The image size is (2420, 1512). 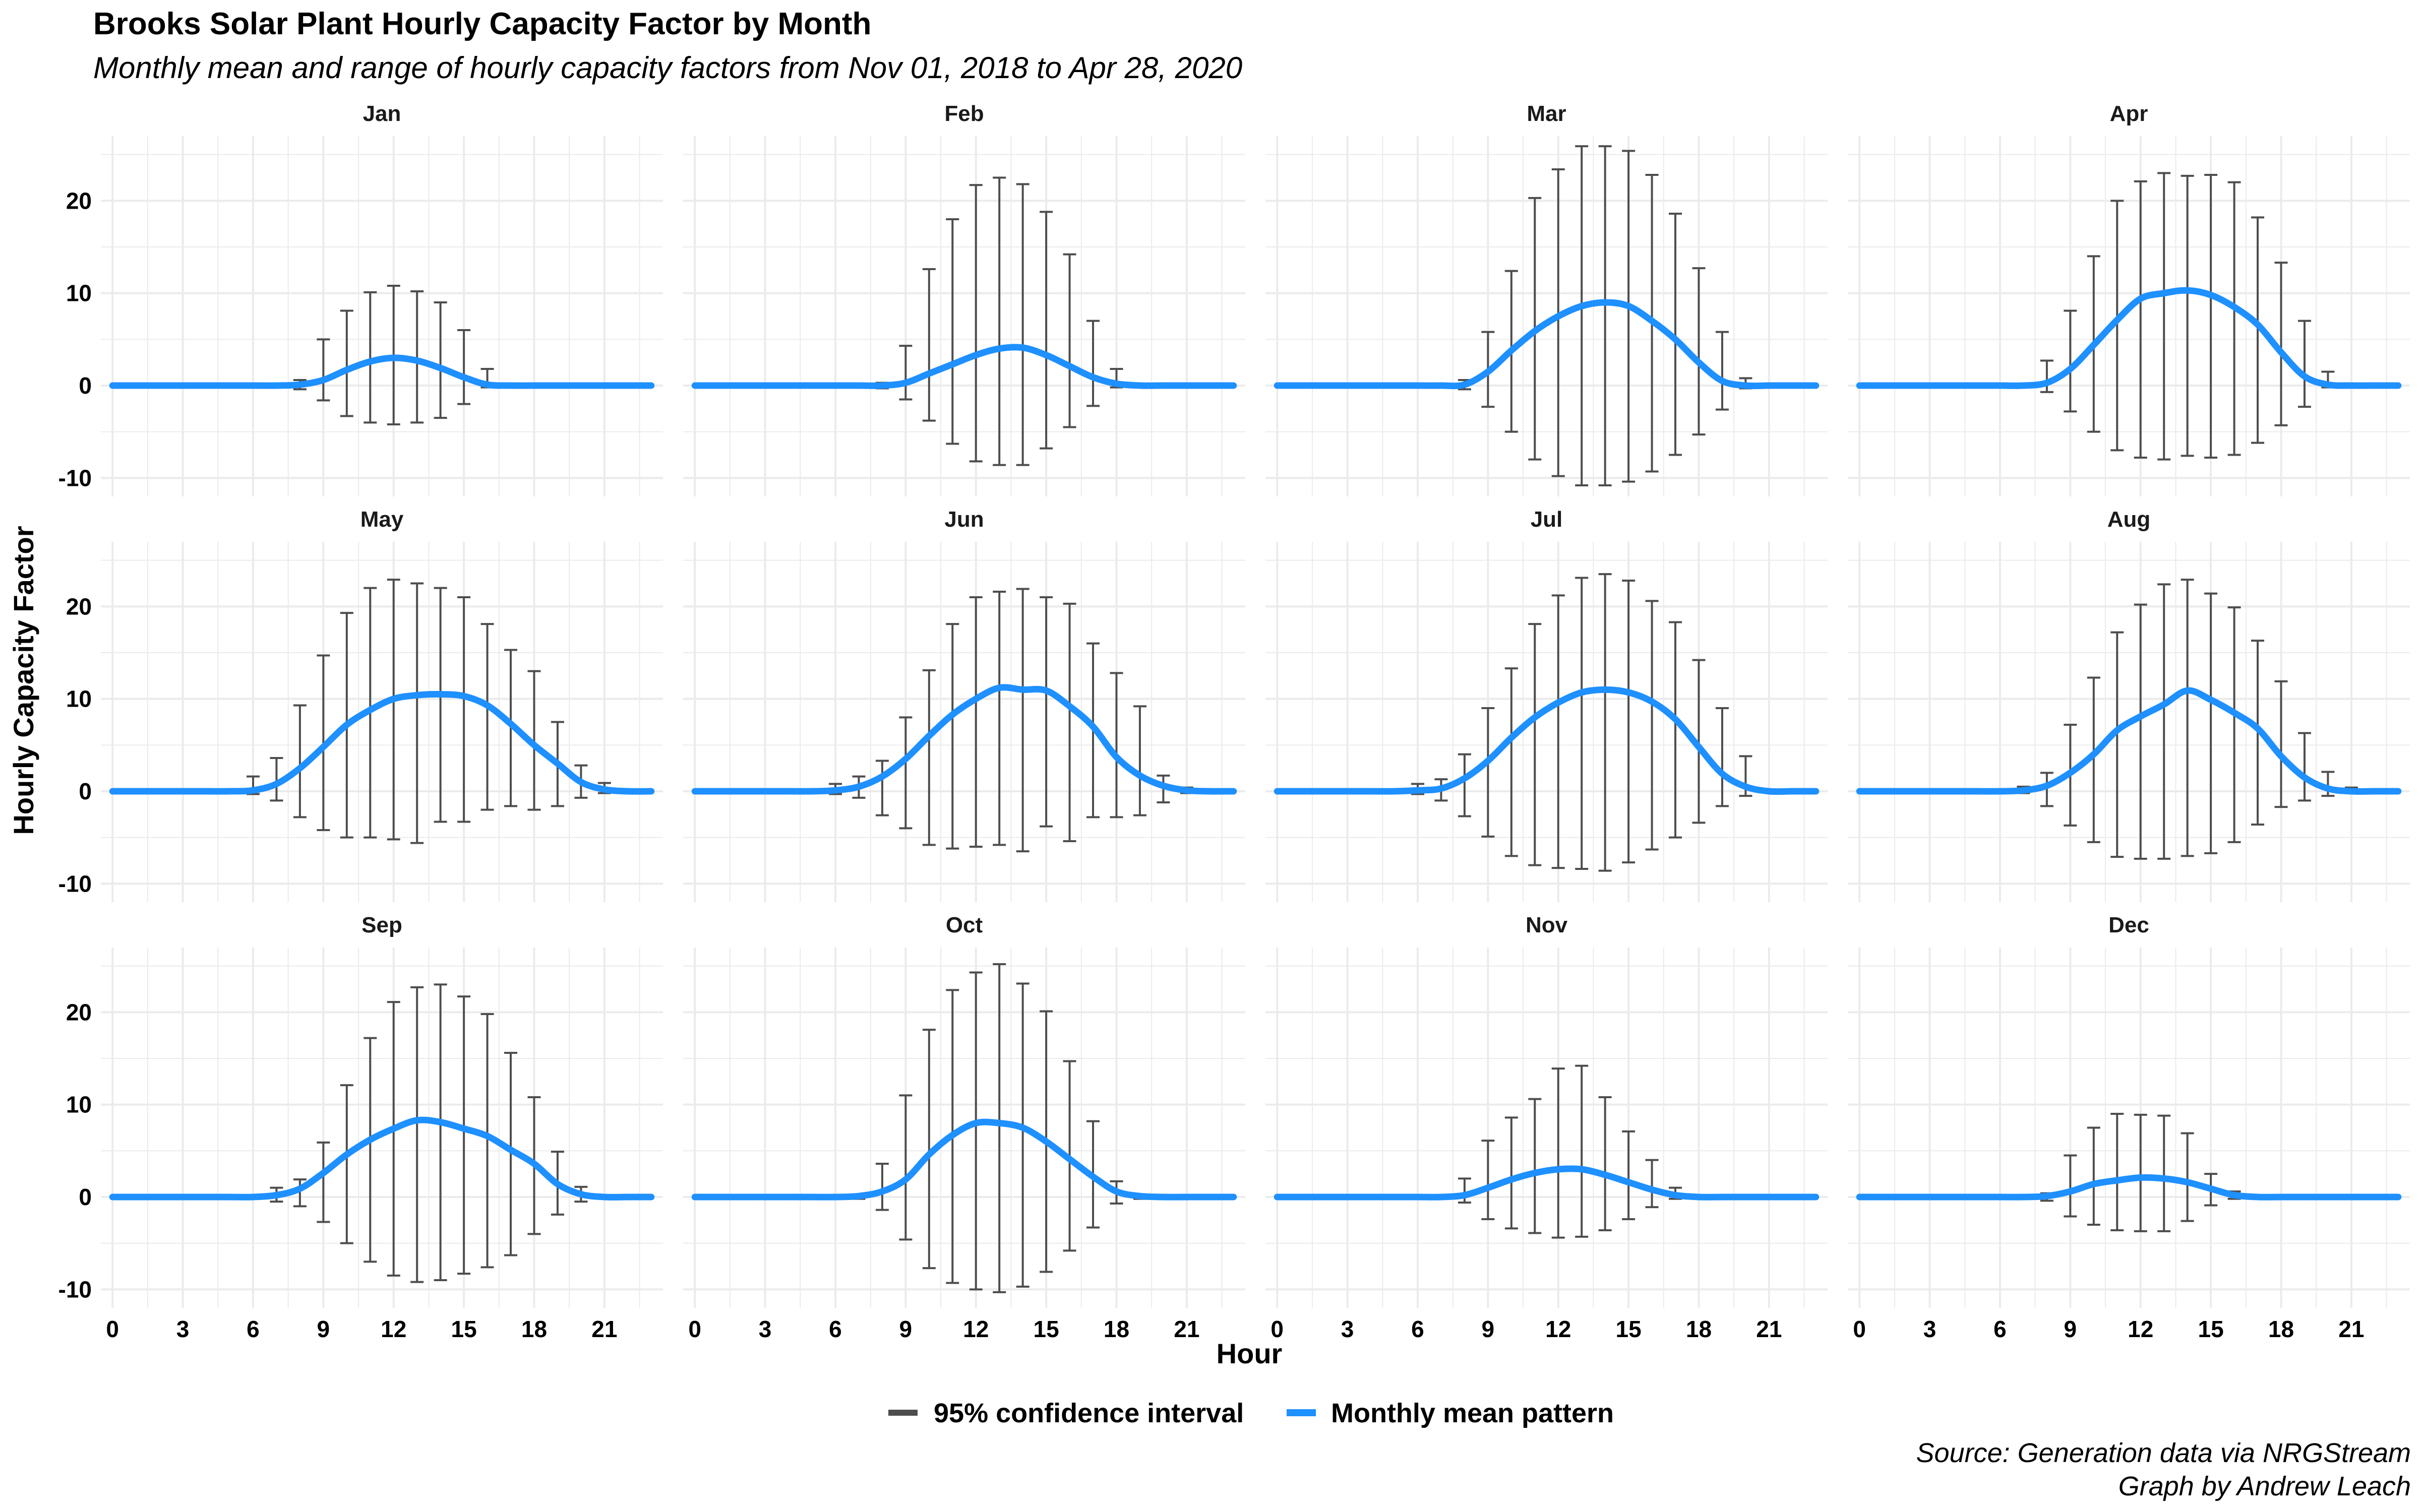 I want to click on mean-line-oct, so click(x=964, y=1159).